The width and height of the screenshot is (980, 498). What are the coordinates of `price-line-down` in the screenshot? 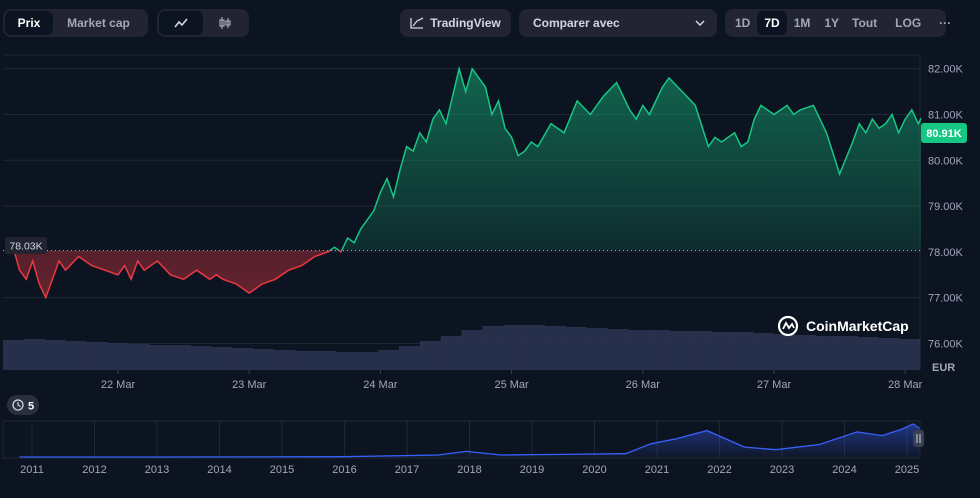 It's located at (178, 275).